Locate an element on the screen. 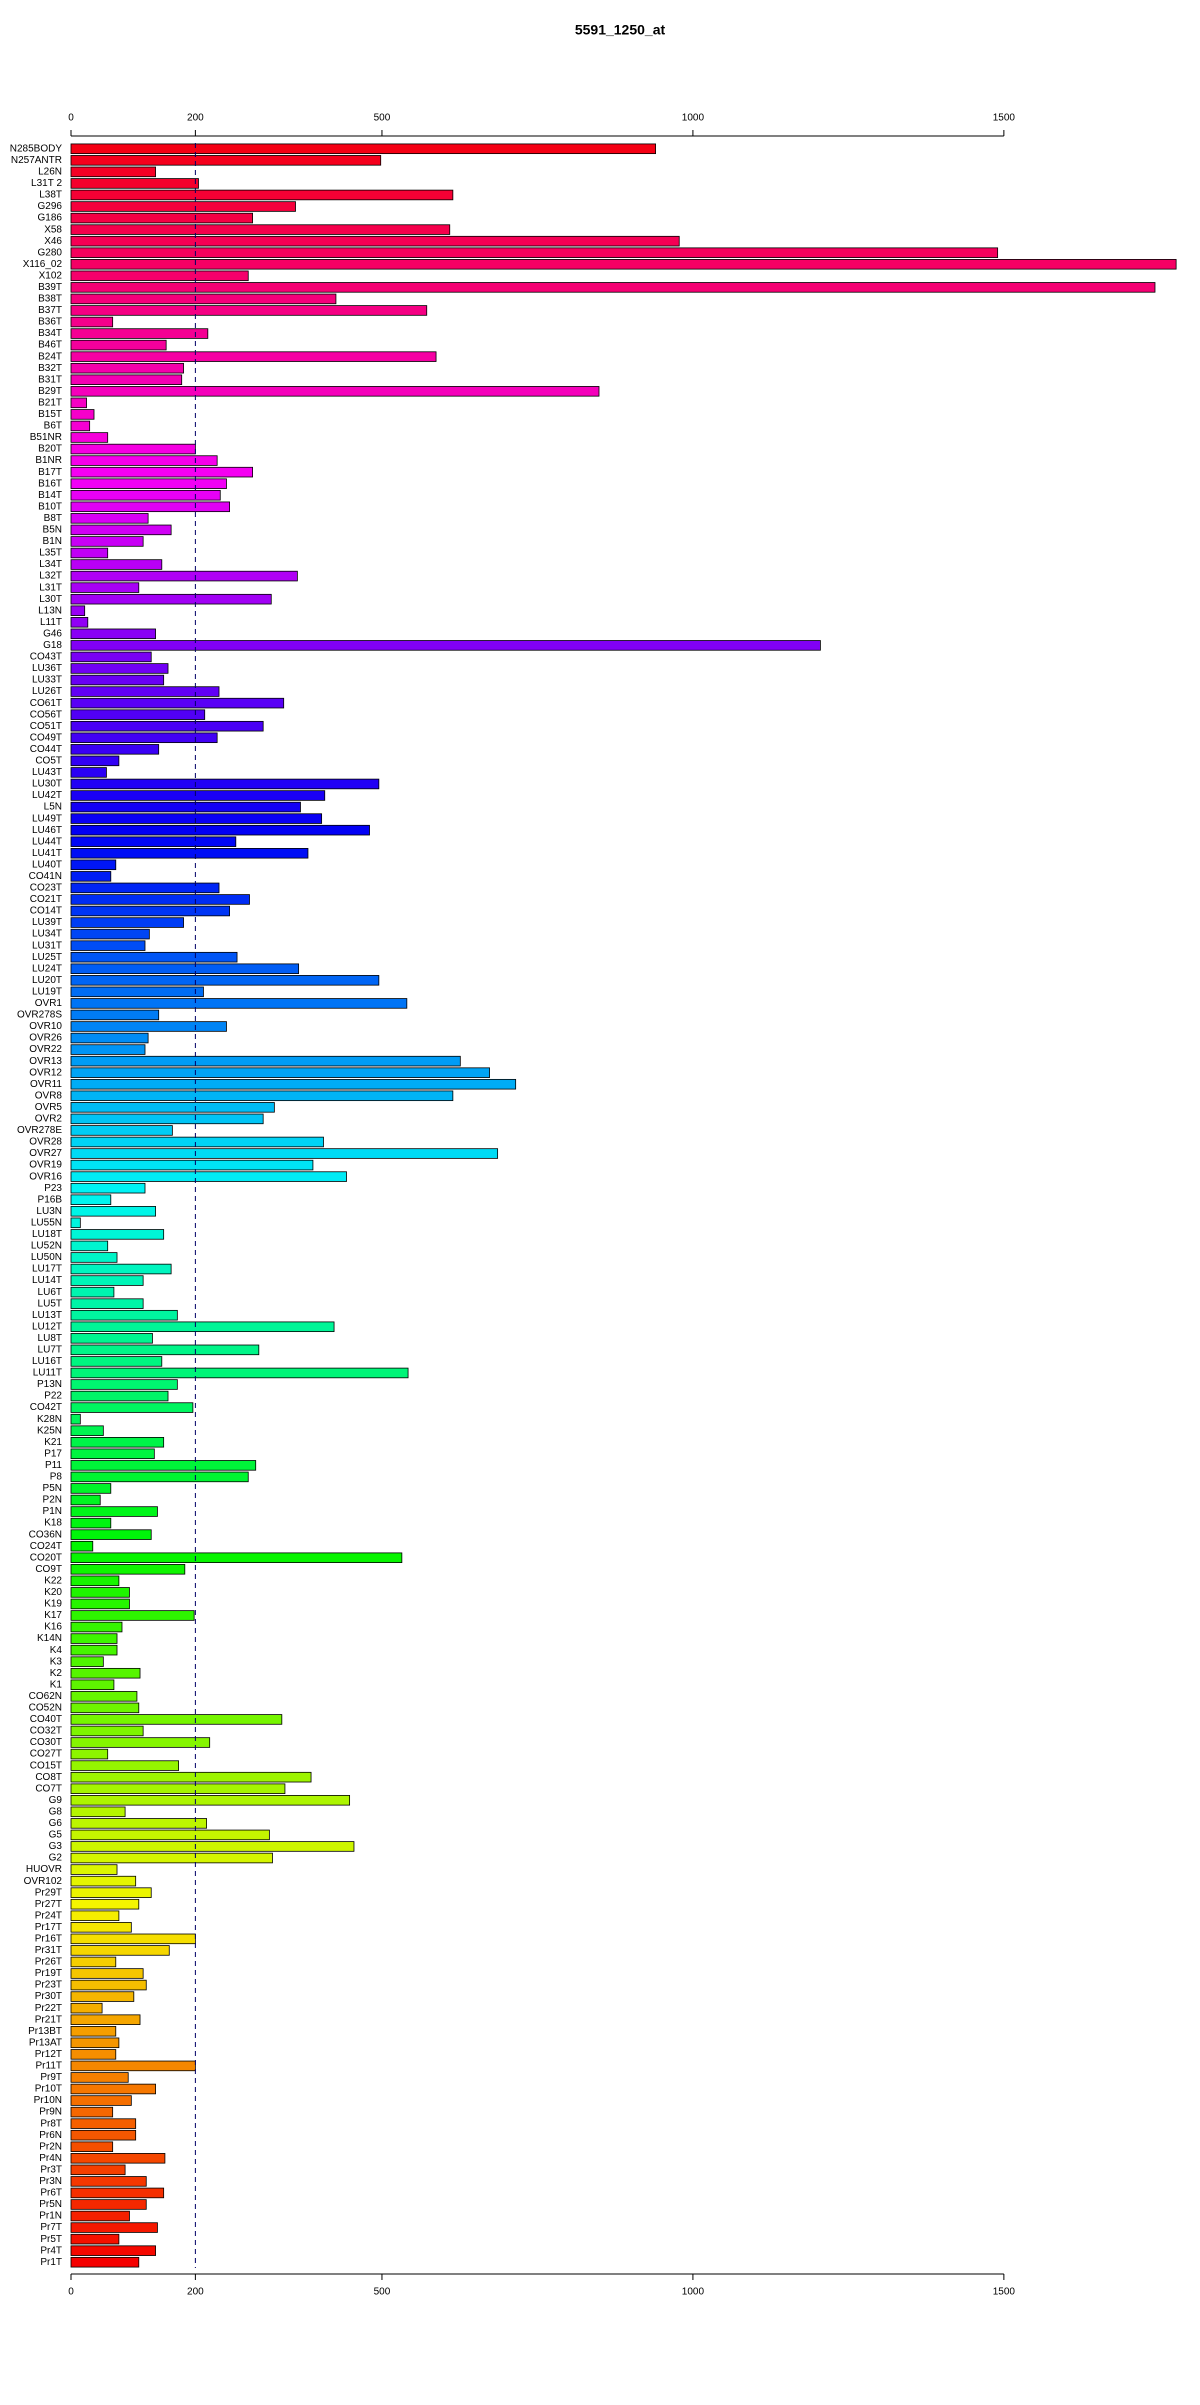  y-tick-label: X58 is located at coordinates (53, 229).